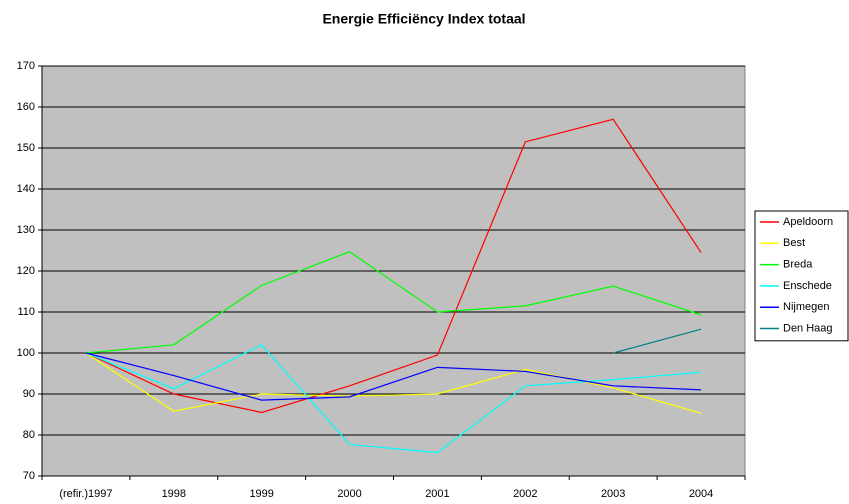 Image resolution: width=849 pixels, height=504 pixels. What do you see at coordinates (26, 66) in the screenshot?
I see `y-tick-label: 170` at bounding box center [26, 66].